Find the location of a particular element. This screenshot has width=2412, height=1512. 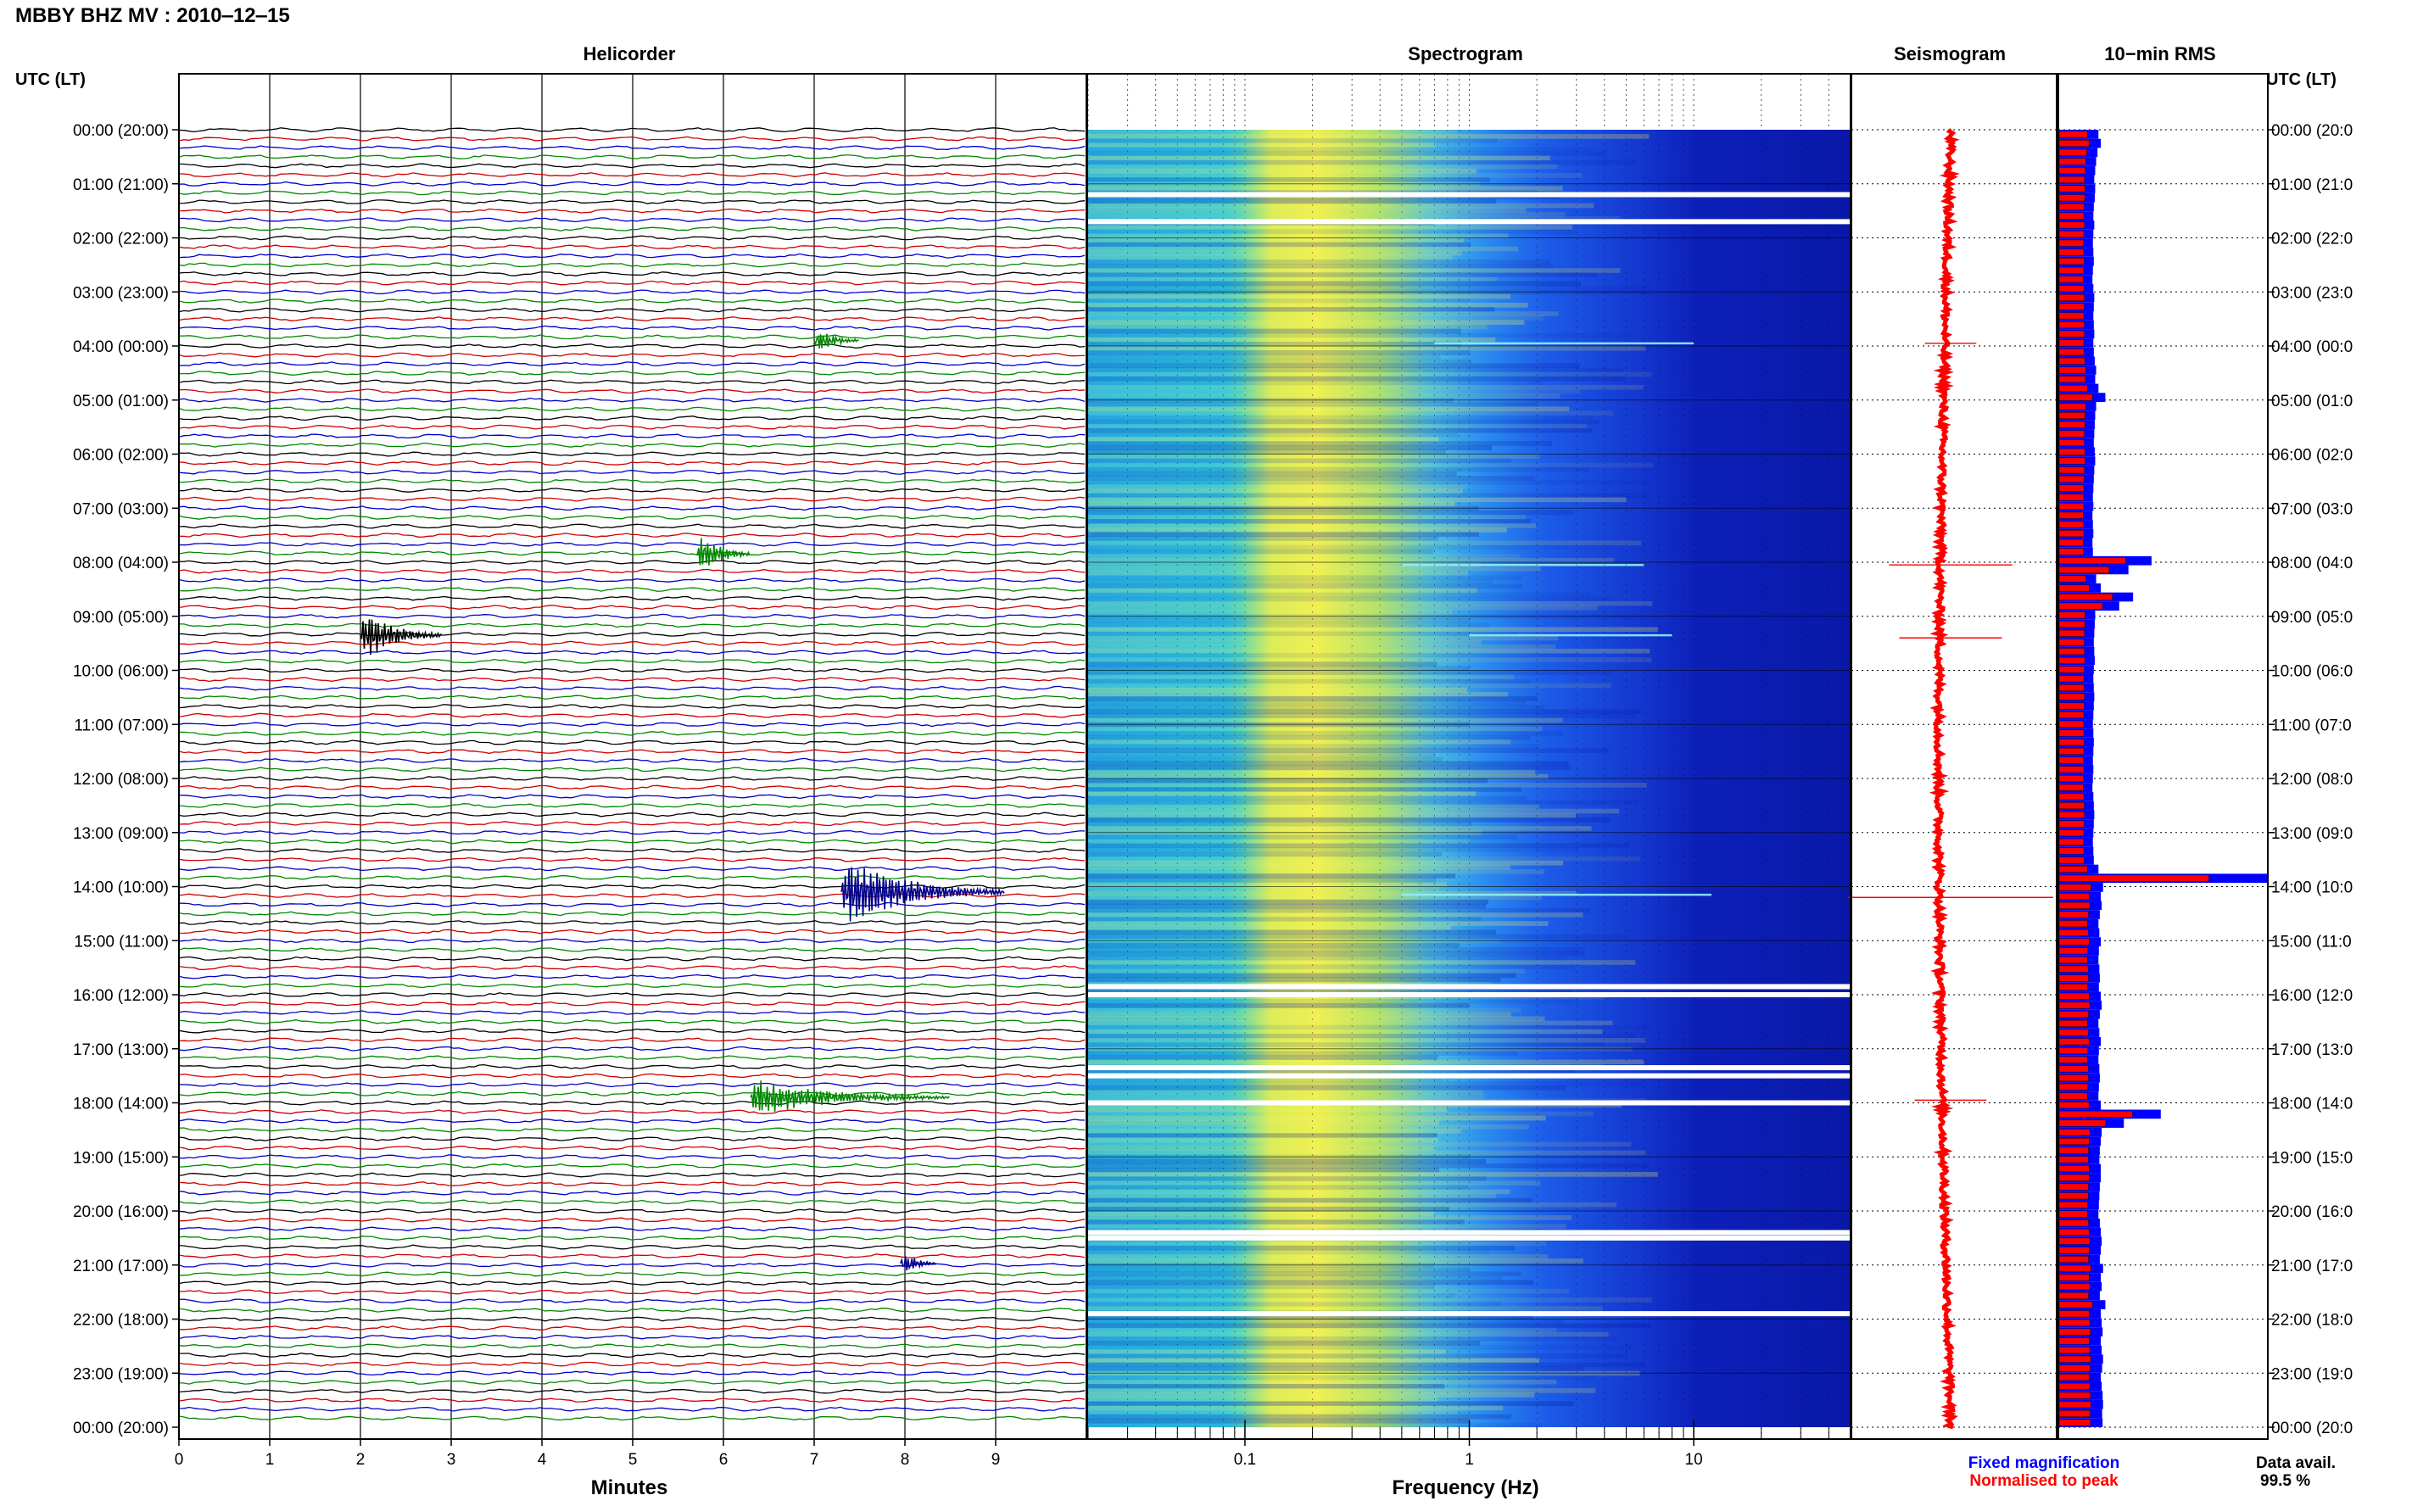

time-label-right: 02:00 (22:0 is located at coordinates (2312, 239).